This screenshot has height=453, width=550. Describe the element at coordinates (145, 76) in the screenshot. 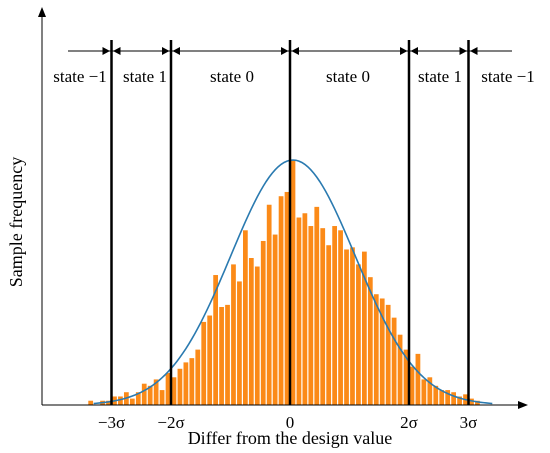

I see `state-label-1: state 1` at that location.